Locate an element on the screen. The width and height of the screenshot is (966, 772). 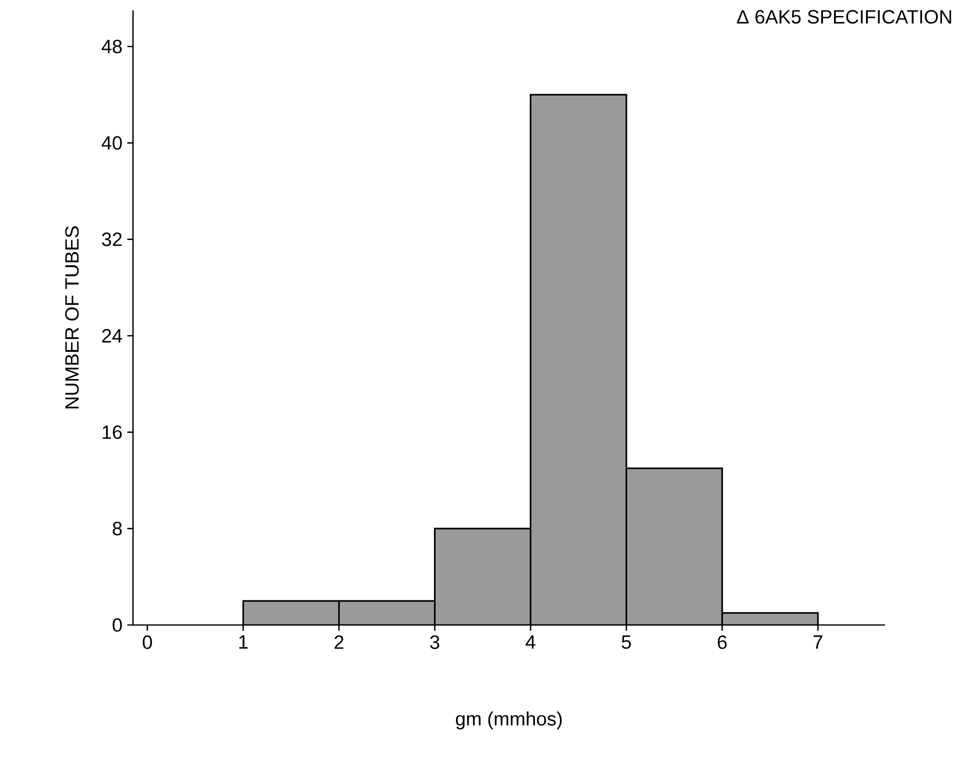
y-tick-label: 32 is located at coordinates (112, 239).